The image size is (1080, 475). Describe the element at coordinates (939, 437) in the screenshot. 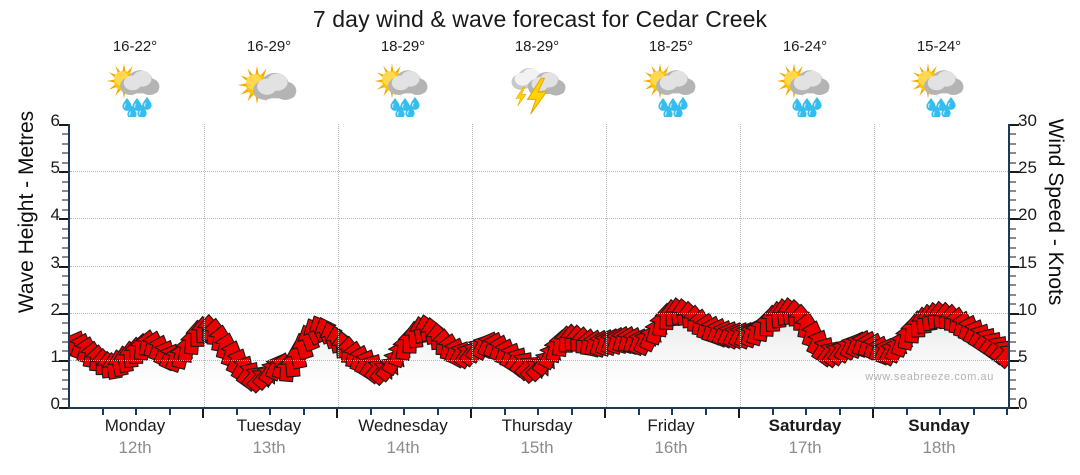

I see `x-label-sunday: Sunday 18th` at that location.